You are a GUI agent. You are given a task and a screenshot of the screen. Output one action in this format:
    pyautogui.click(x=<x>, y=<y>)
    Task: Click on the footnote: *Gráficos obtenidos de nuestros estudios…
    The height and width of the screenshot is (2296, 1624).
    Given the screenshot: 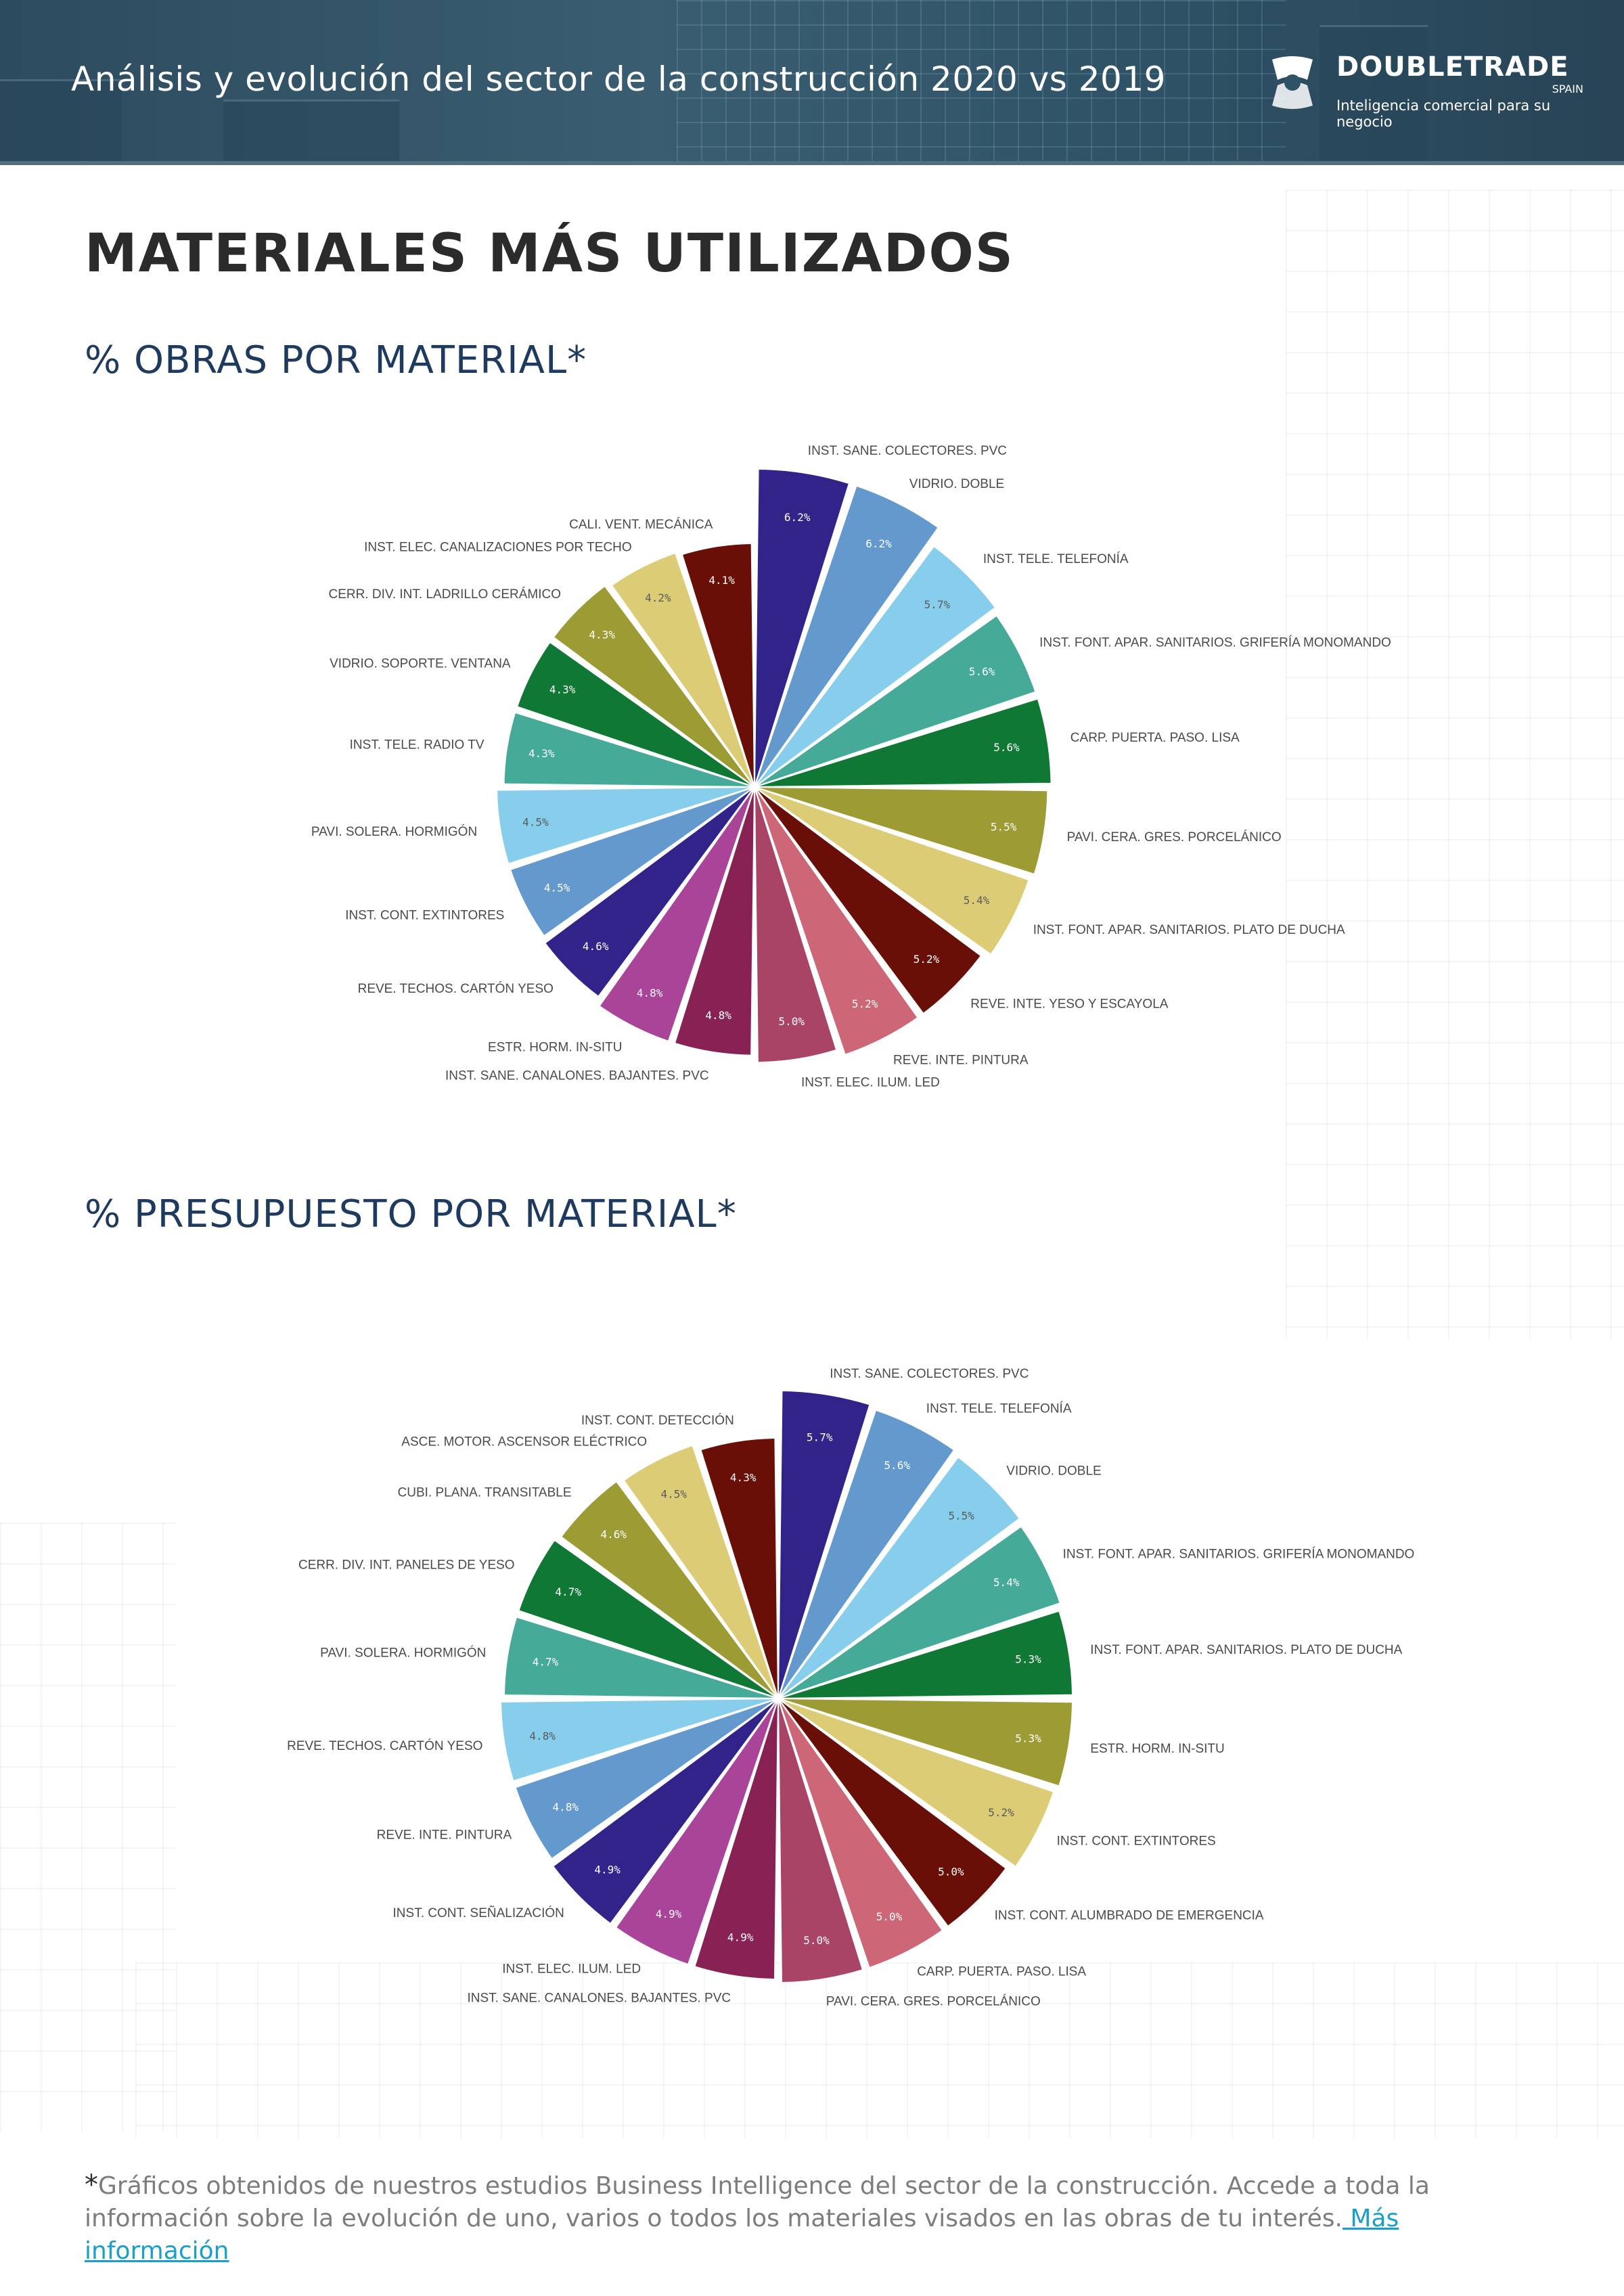 What is the action you would take?
    pyautogui.click(x=812, y=2218)
    